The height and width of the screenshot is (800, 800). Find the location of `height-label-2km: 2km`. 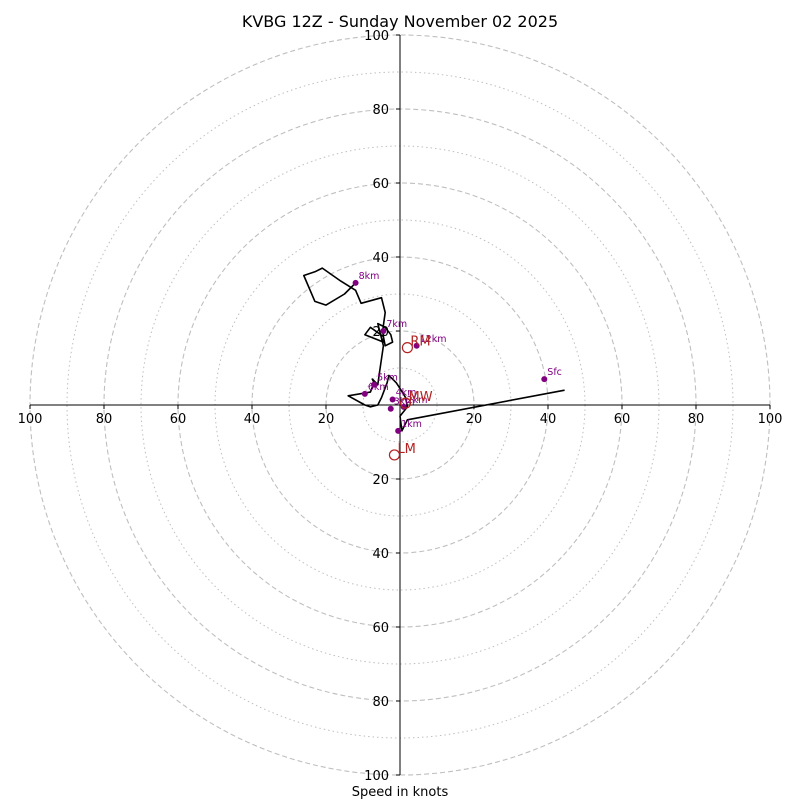

height-label-2km: 2km is located at coordinates (417, 400).